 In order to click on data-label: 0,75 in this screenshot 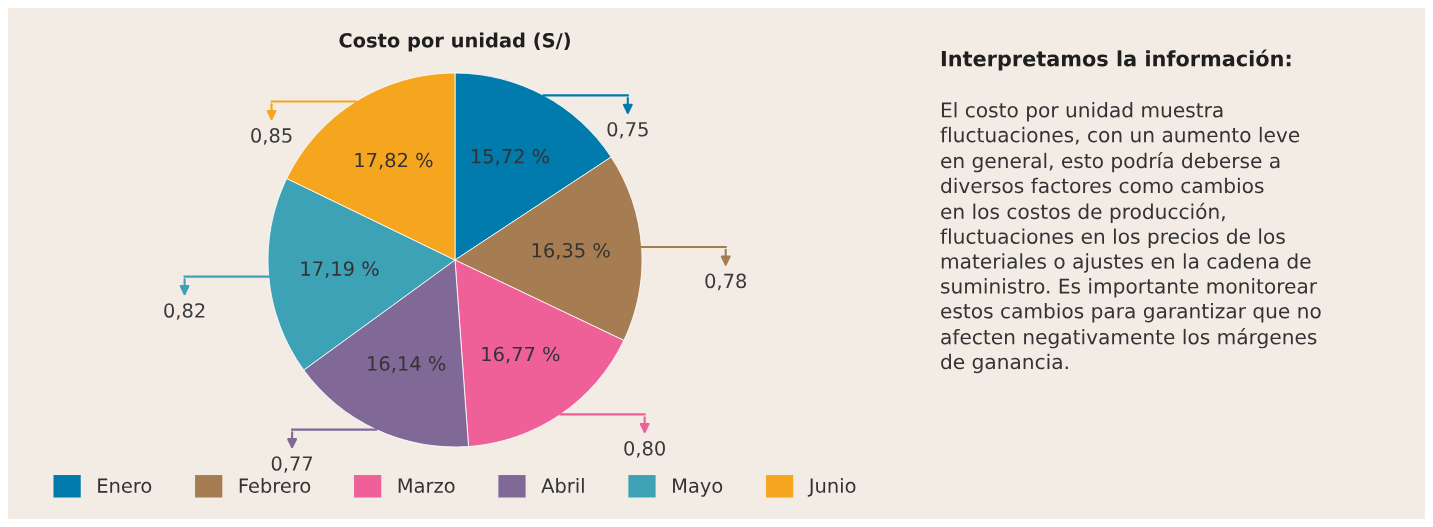, I will do `click(627, 130)`.